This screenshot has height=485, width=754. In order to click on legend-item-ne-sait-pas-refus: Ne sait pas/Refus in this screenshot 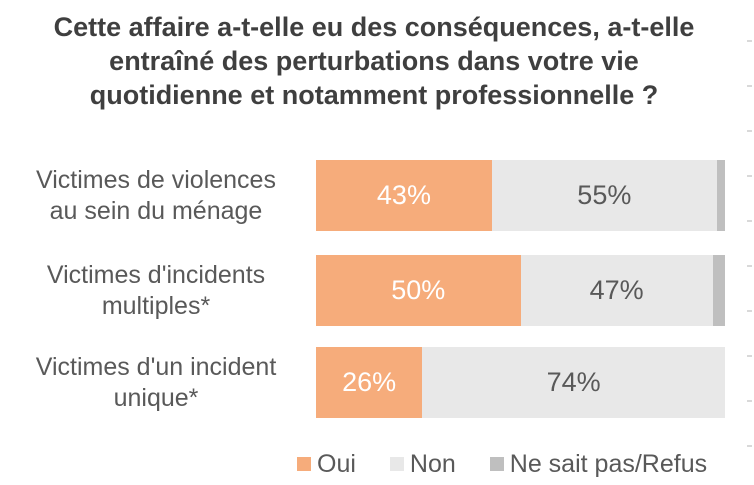, I will do `click(598, 464)`.